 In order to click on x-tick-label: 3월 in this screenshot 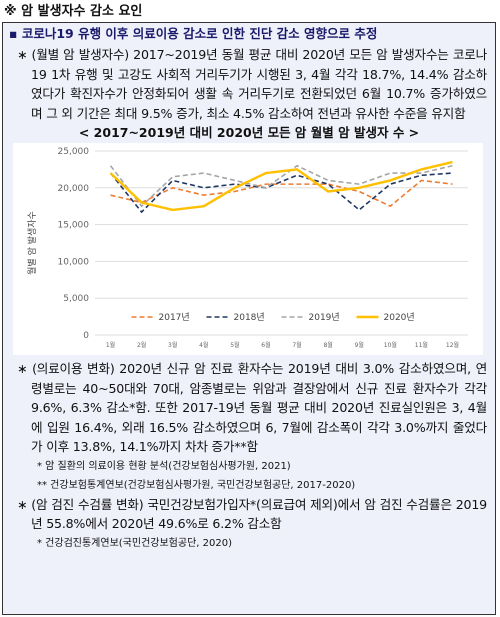, I will do `click(172, 345)`.